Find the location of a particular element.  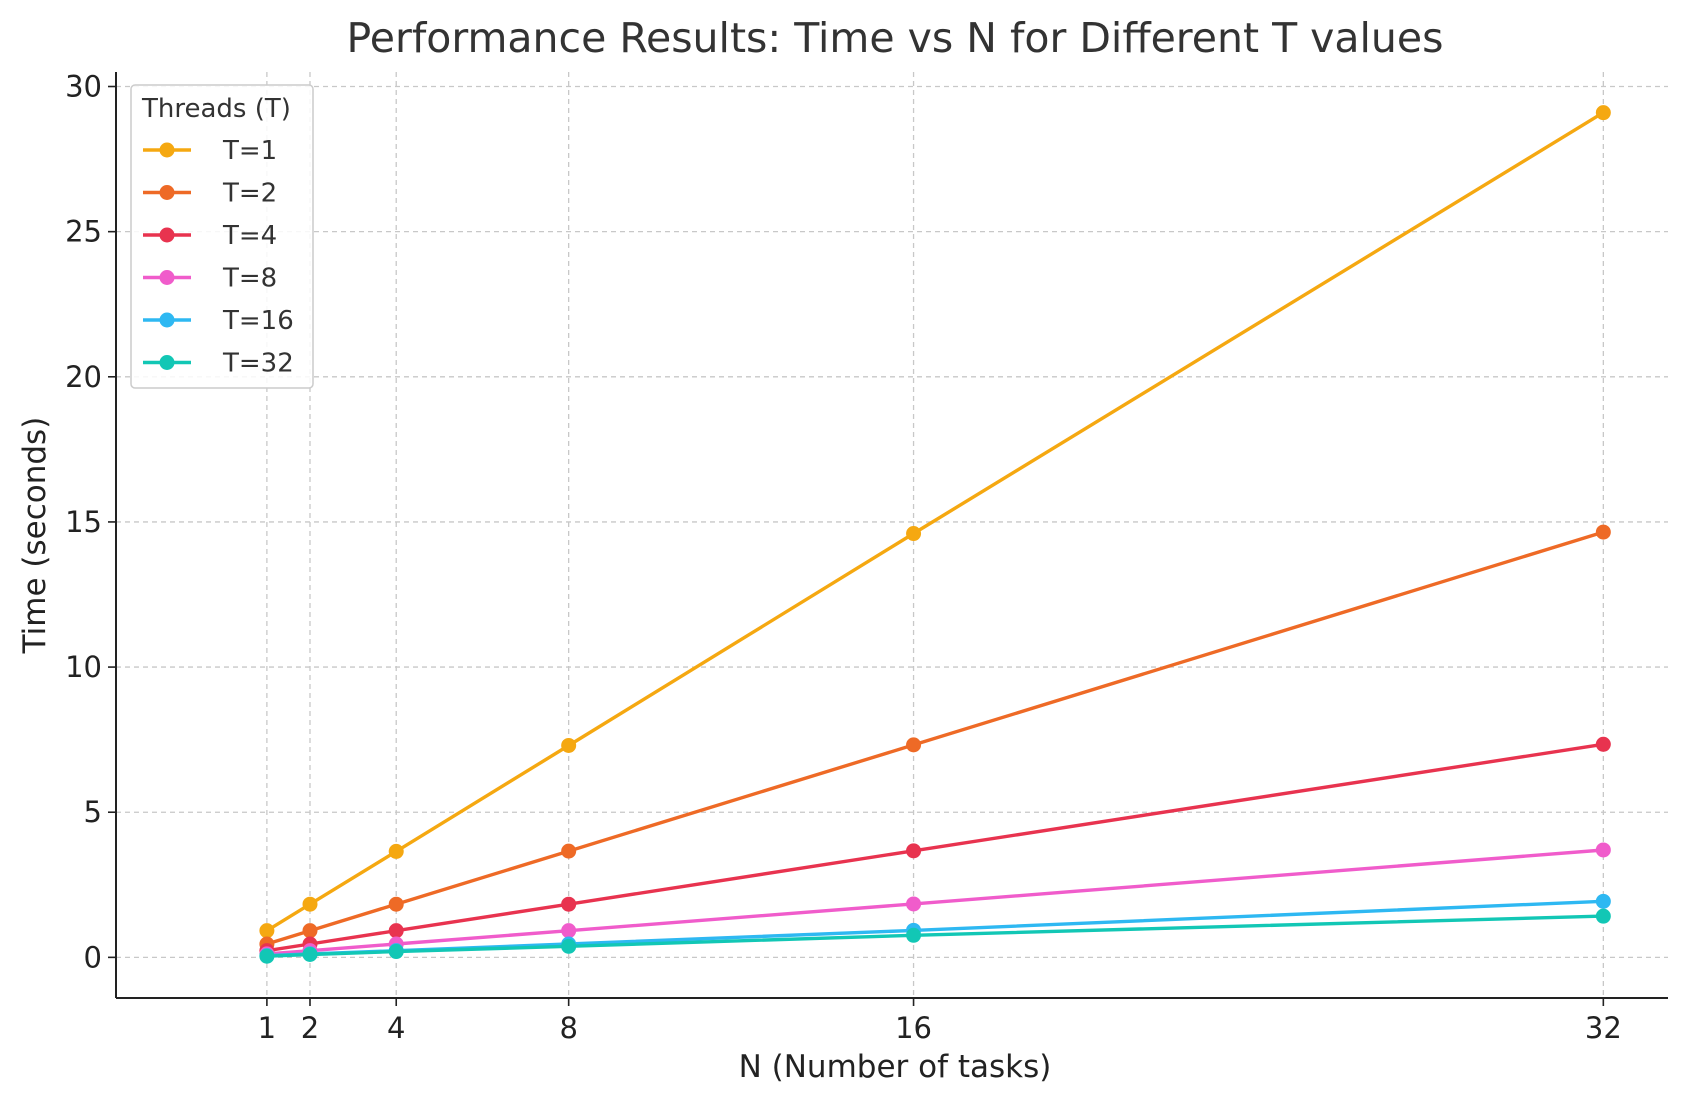

legend: Threads (T) T=1 T=2 T=4 T=8 T=16 T=32 is located at coordinates (222, 236).